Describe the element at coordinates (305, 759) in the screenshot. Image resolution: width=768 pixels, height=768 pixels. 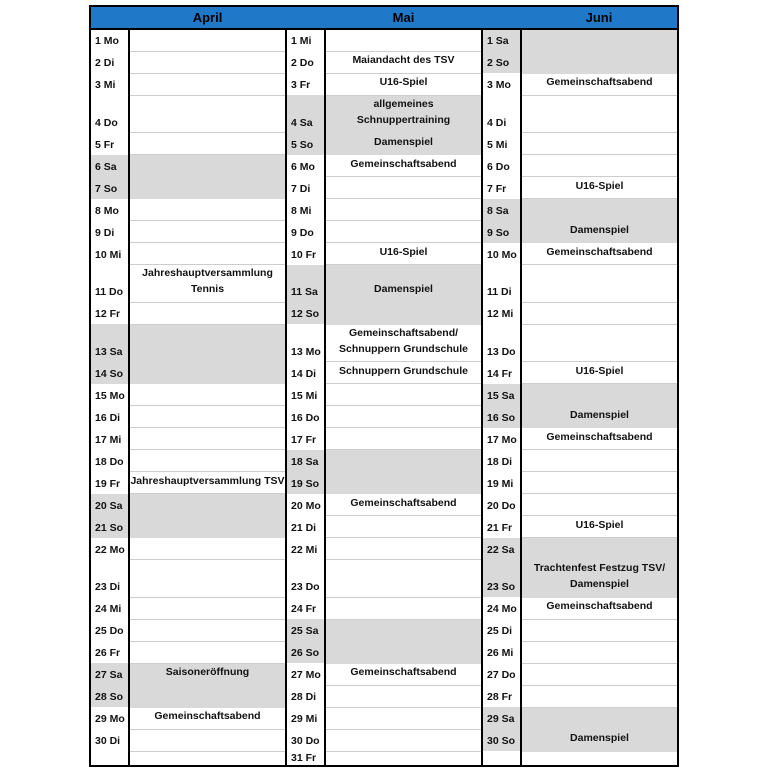
I see `day-cell: 31 Fr` at that location.